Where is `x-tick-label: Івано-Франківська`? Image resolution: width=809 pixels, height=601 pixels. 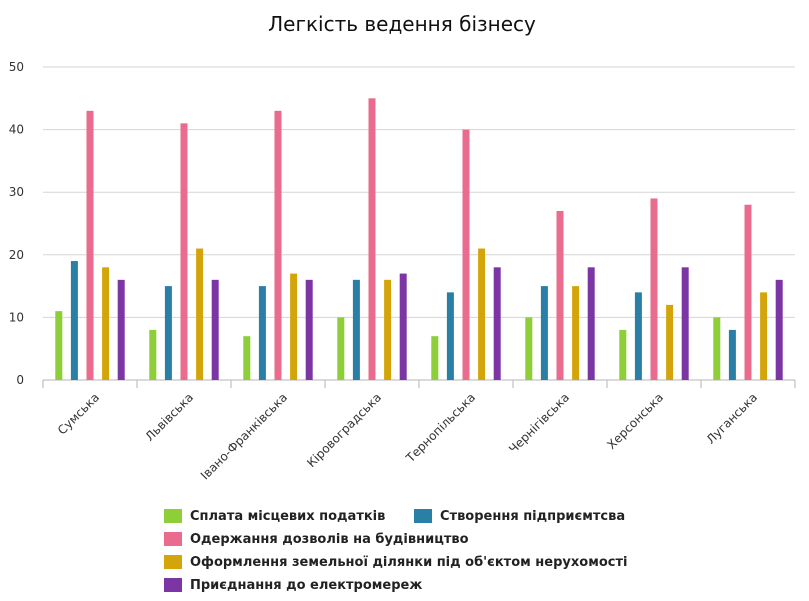
x-tick-label: Івано-Франківська is located at coordinates (244, 436).